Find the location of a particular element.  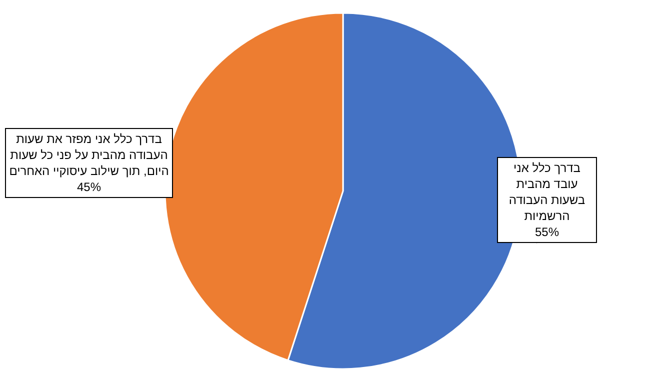

slice-label: בדרך כלל אני עובד מהבית בשעות העבודה הרשמיות is located at coordinates (547, 192).